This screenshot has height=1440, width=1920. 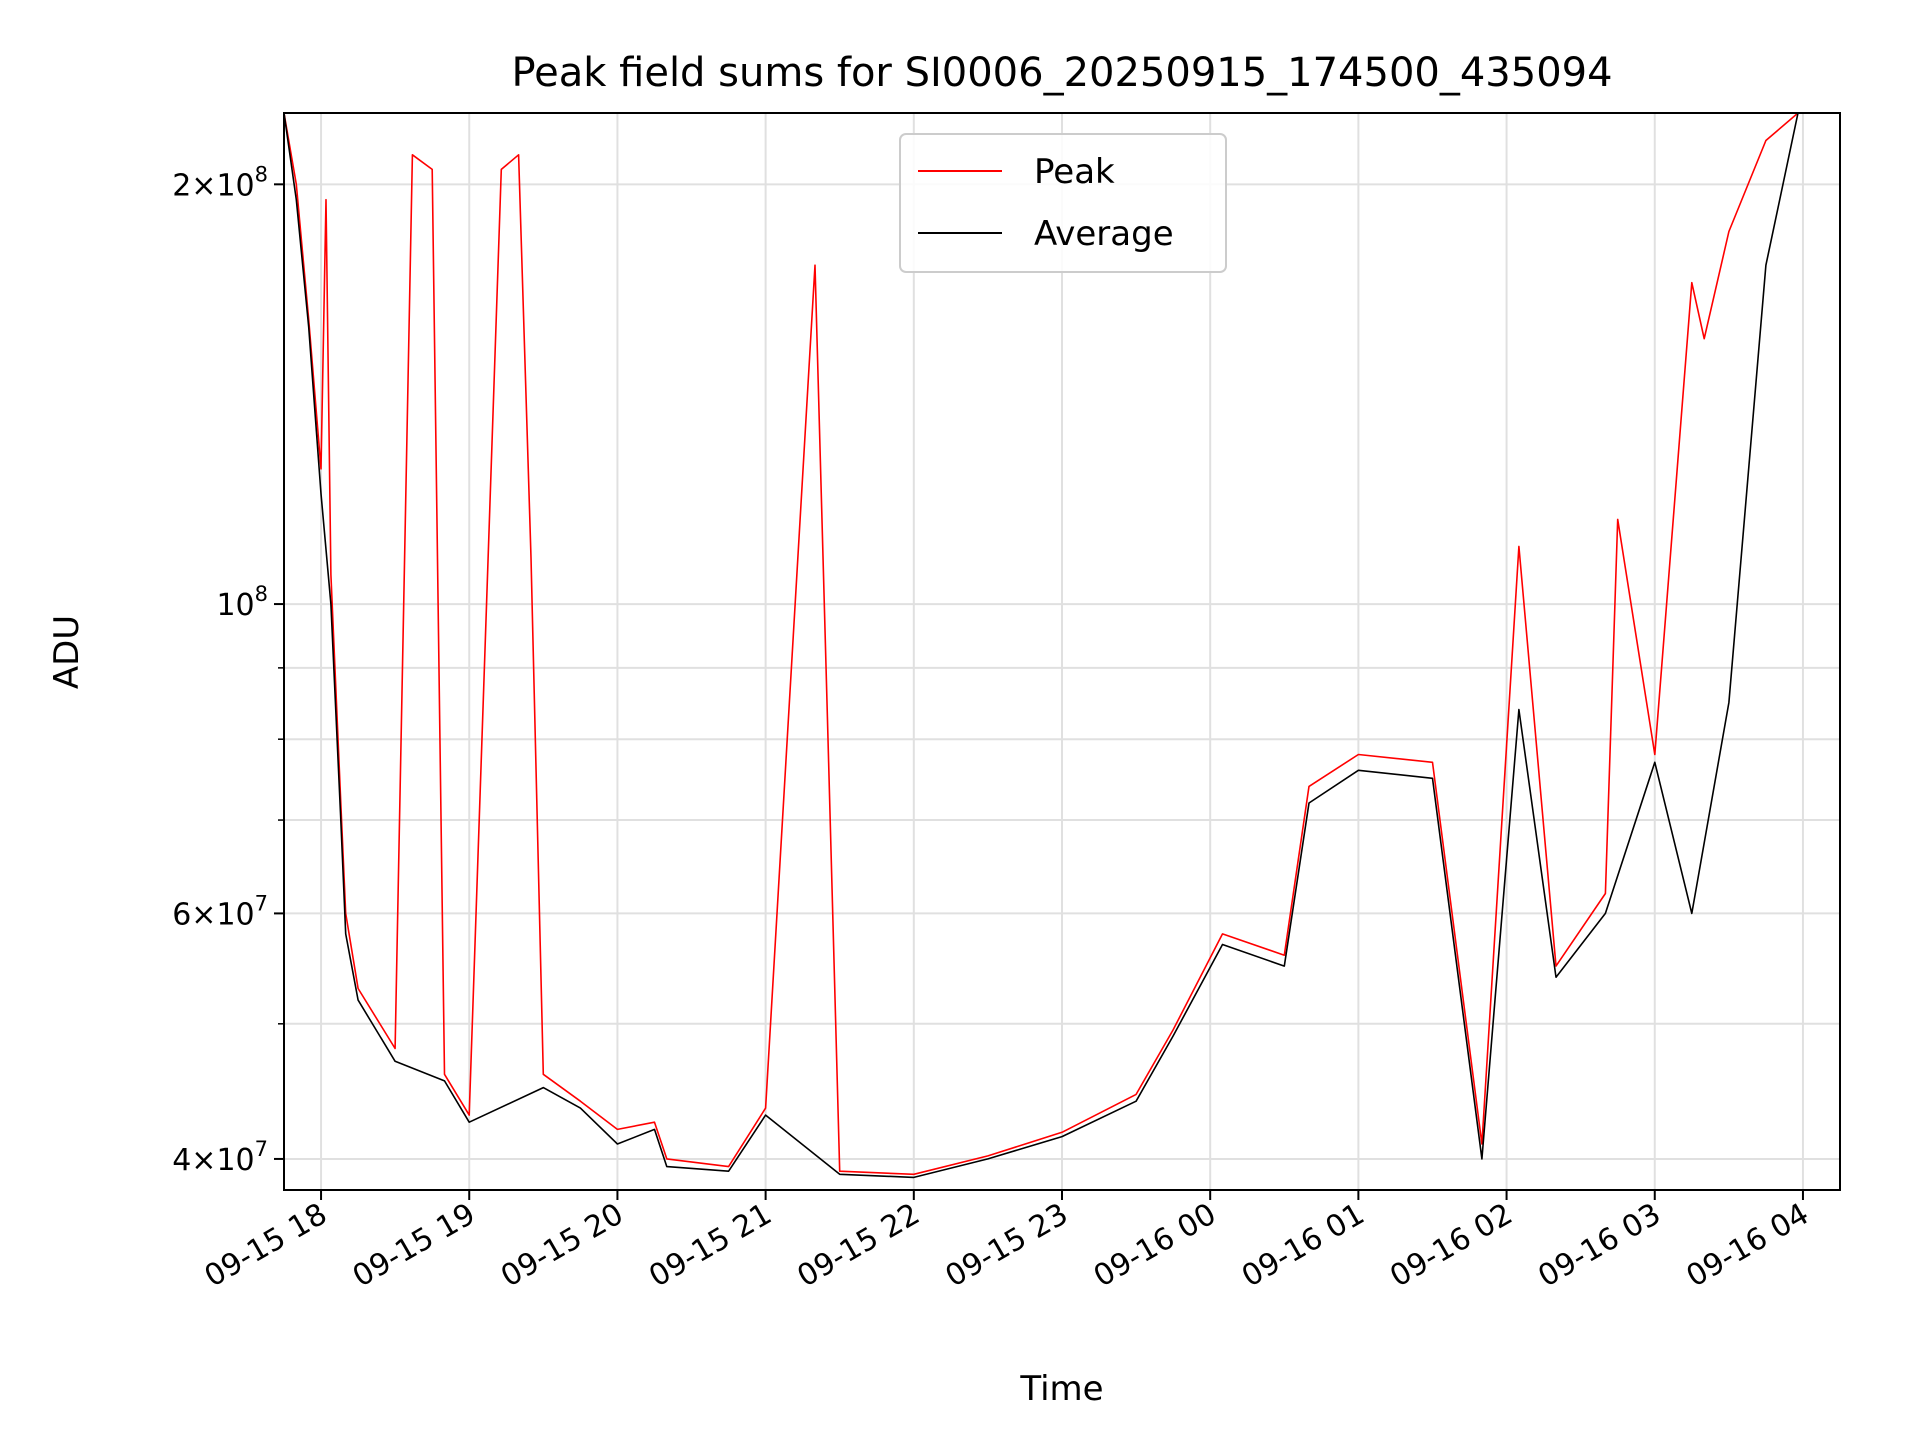 I want to click on y-tick-label: 4×107, so click(x=220, y=1157).